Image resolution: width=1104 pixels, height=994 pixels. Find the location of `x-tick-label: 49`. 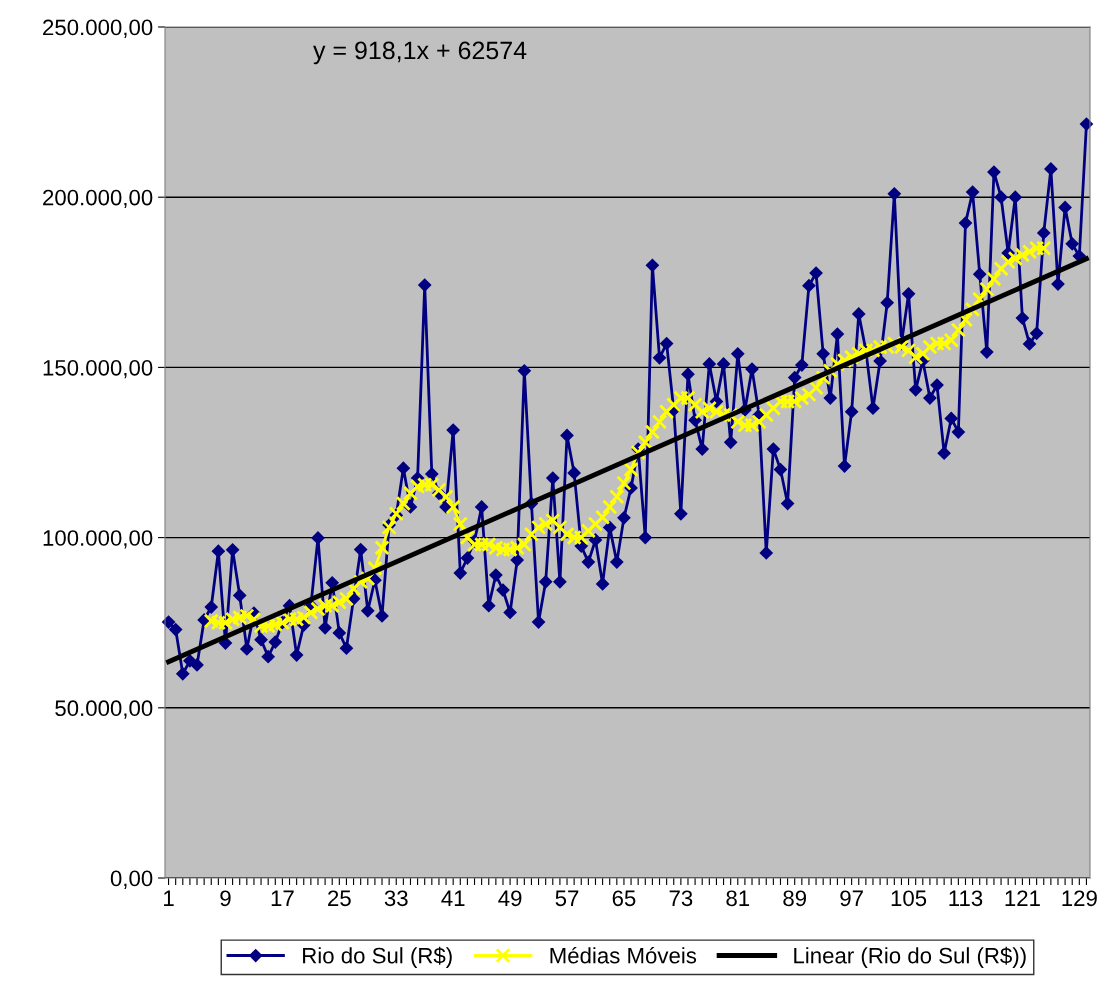

x-tick-label: 49 is located at coordinates (510, 898).